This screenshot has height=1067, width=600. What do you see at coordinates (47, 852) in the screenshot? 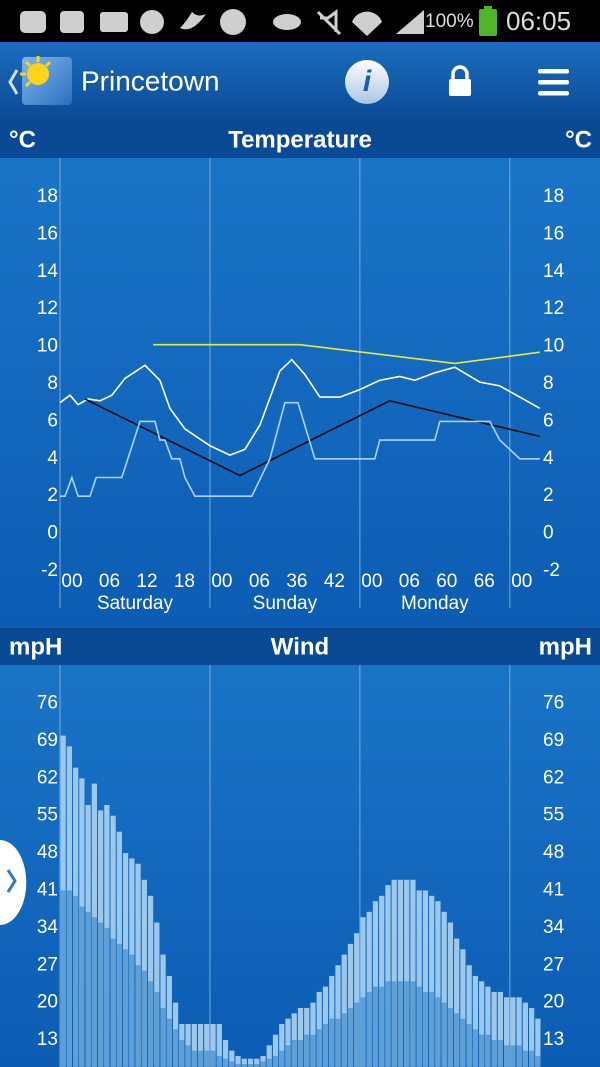
I see `y-tick-label: 48` at bounding box center [47, 852].